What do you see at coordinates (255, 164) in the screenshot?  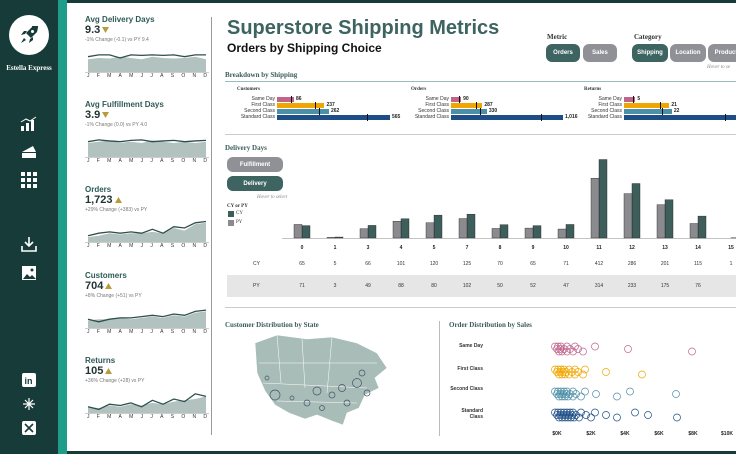 I see `fulfillment-button: Fulfillment` at bounding box center [255, 164].